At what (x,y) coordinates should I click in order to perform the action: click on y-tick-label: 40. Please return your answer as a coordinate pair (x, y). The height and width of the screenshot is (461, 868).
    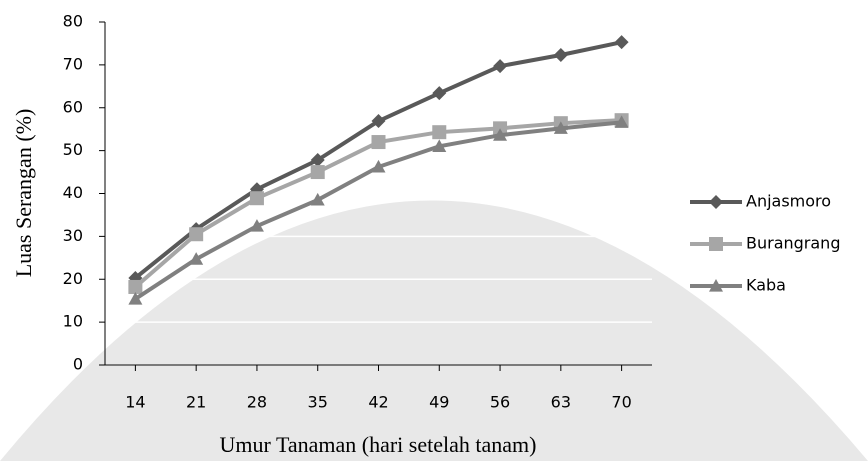
    Looking at the image, I should click on (73, 192).